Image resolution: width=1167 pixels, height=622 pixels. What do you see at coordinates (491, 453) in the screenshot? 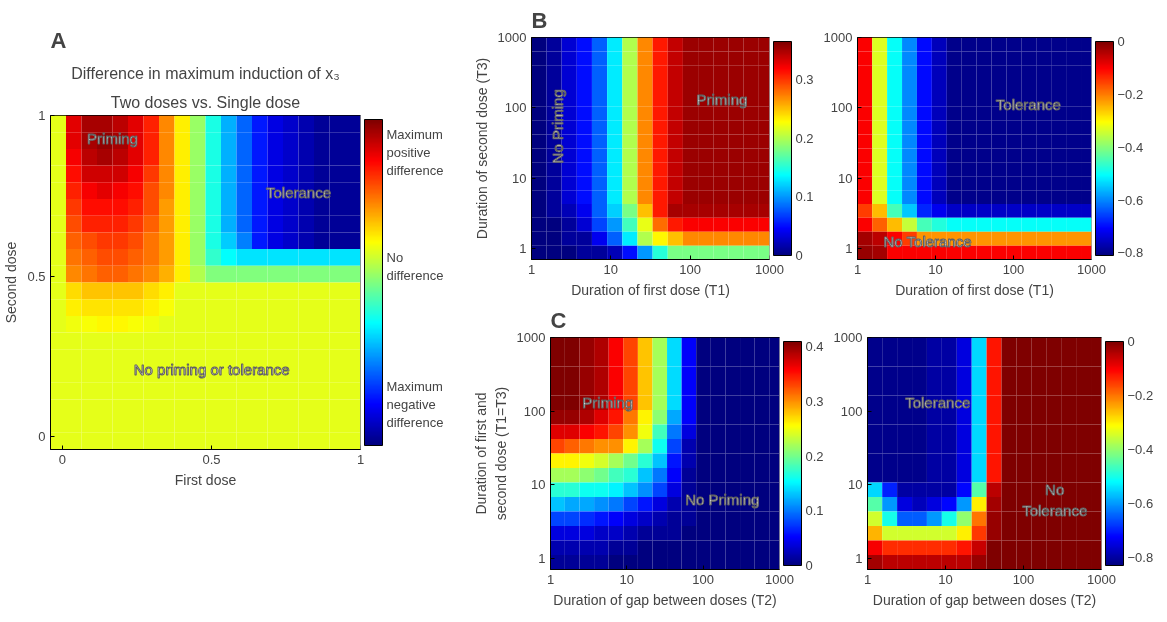
I see `y-axis-title: Duration of first and second dose (T1=T3)` at bounding box center [491, 453].